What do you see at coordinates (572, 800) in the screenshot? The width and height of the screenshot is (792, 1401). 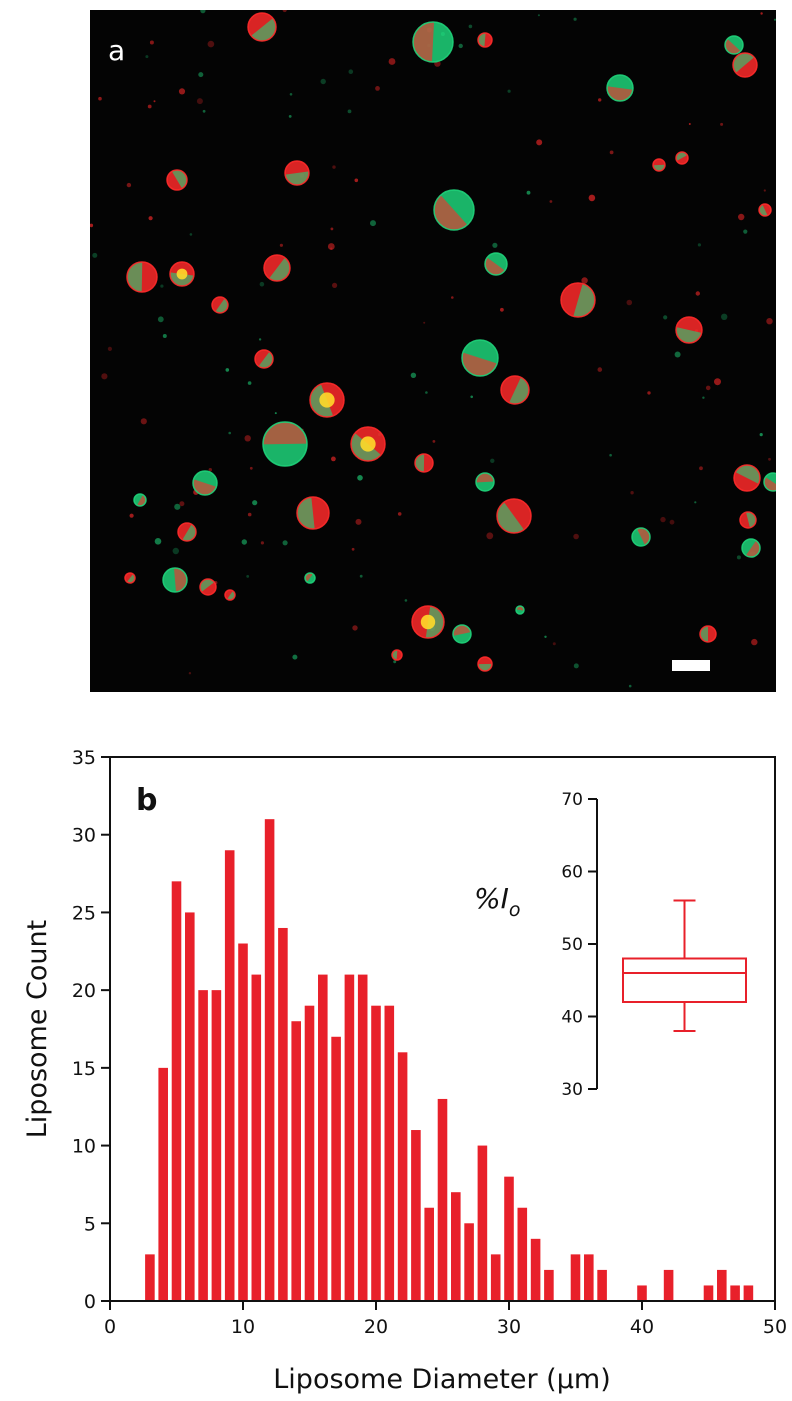 I see `inset-tick-label: 70` at bounding box center [572, 800].